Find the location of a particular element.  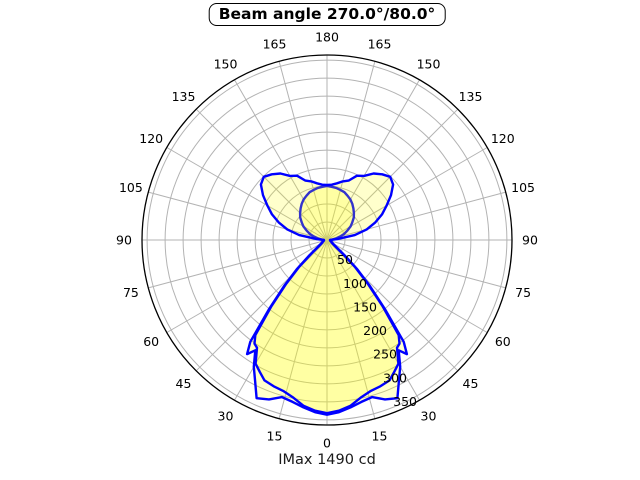

imax-label: IMax 1490 cd is located at coordinates (327, 460).